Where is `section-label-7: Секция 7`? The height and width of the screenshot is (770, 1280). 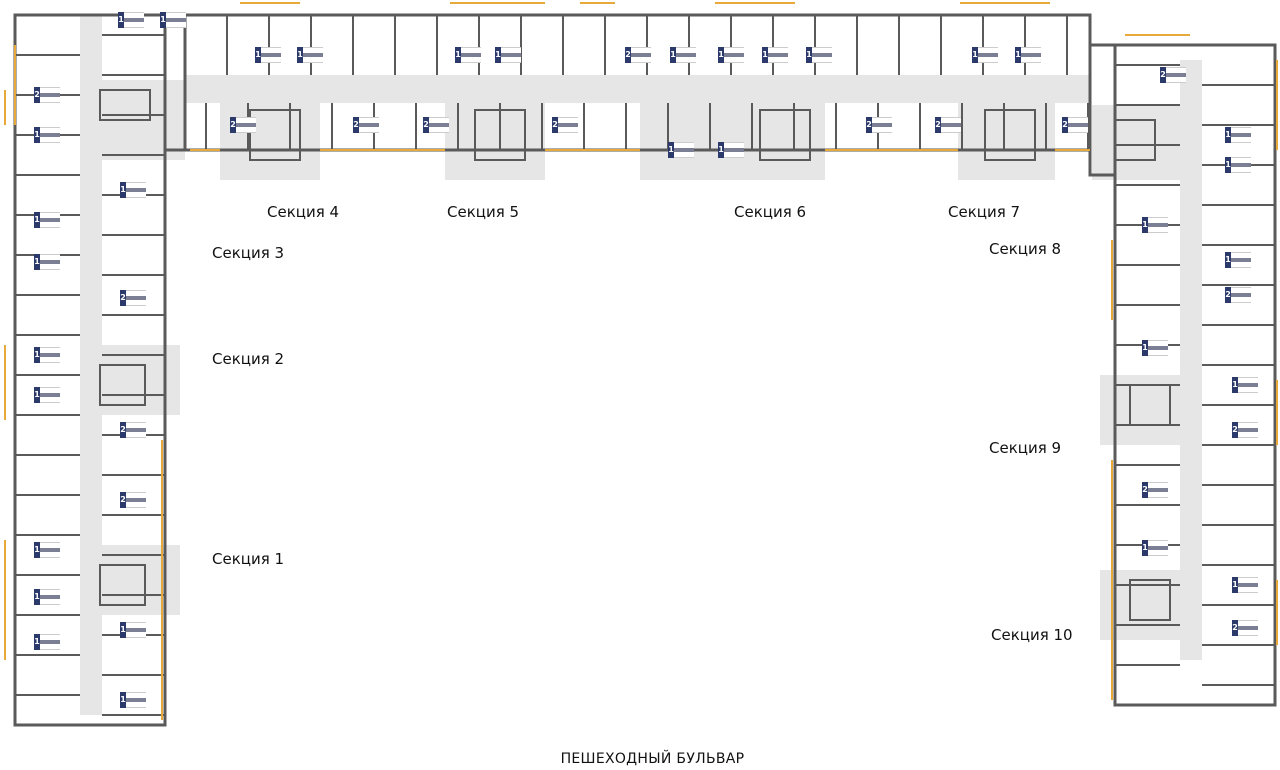
section-label-7: Секция 7 is located at coordinates (984, 212).